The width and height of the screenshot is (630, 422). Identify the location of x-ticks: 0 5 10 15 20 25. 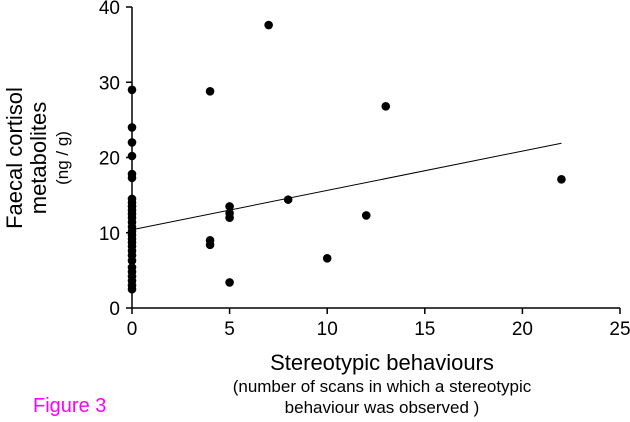
(378, 324).